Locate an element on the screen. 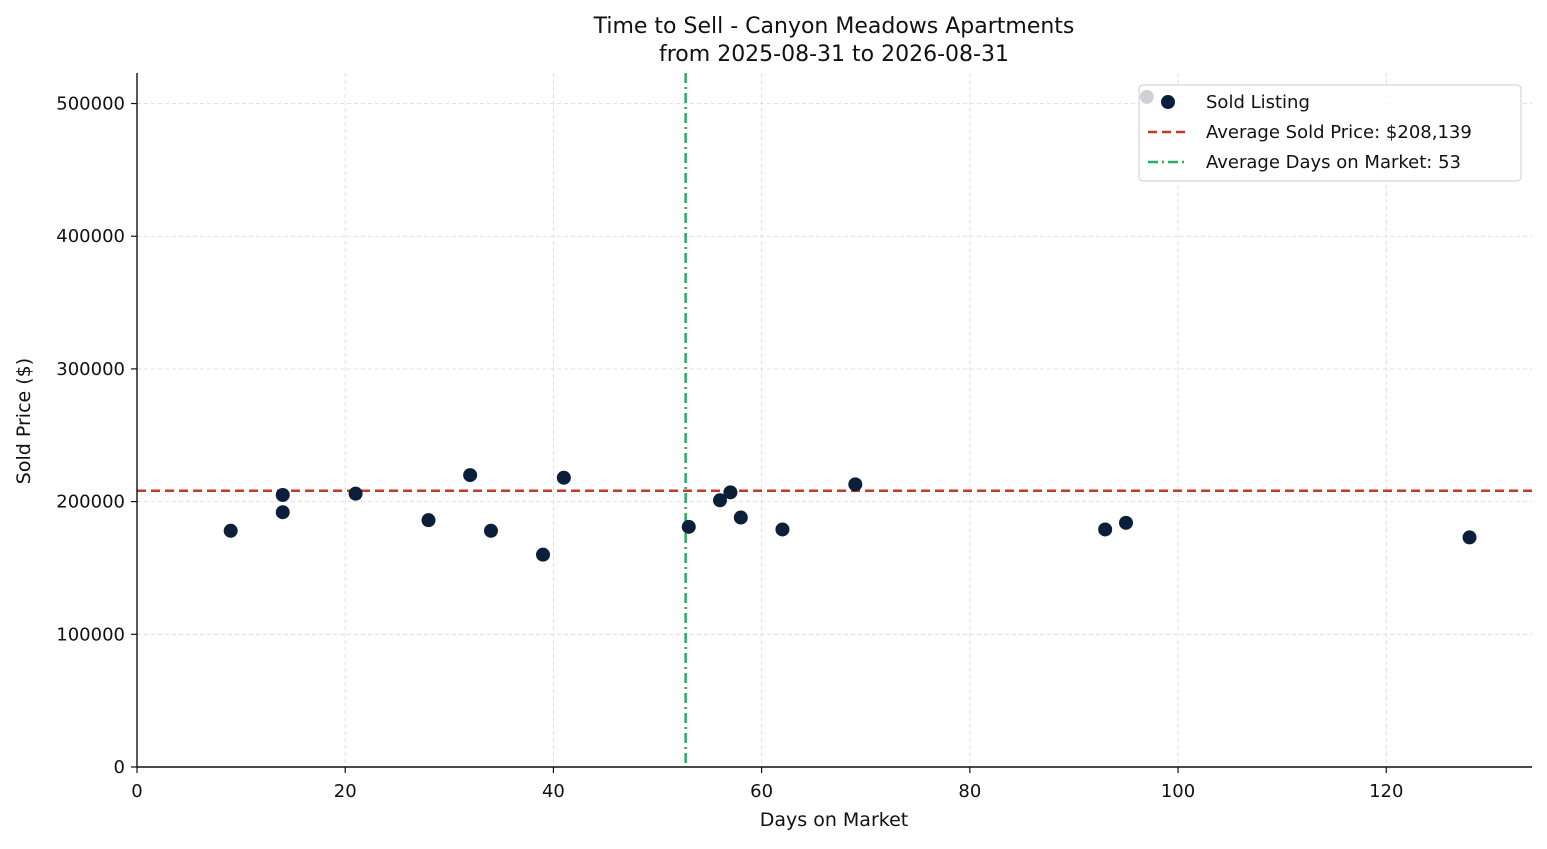 The height and width of the screenshot is (849, 1547). y-tick-label: 300000 is located at coordinates (90, 369).